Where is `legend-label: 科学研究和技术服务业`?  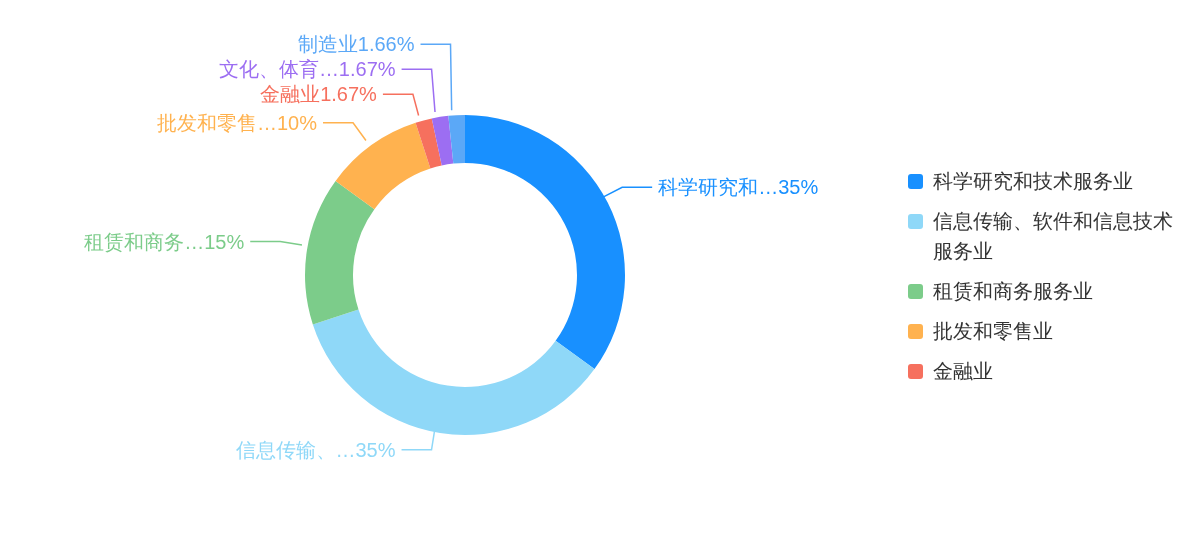 legend-label: 科学研究和技术服务业 is located at coordinates (1033, 181).